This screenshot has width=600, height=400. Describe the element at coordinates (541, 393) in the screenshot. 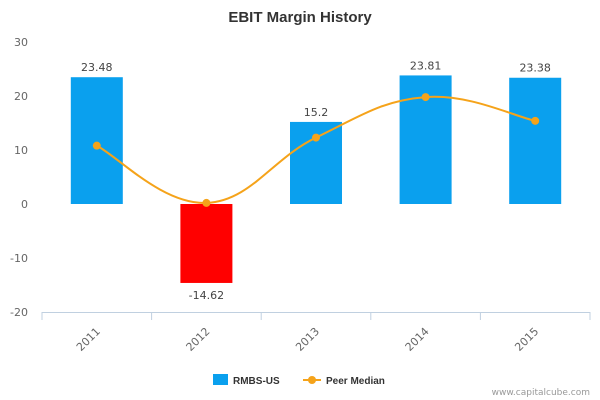

I see `credit-text: www.capitalcube.com` at that location.